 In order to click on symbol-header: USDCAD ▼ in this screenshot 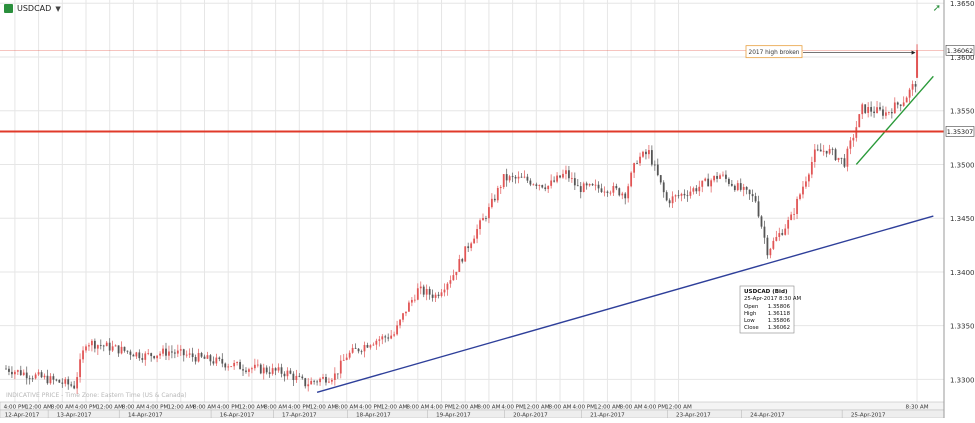, I will do `click(32, 8)`.